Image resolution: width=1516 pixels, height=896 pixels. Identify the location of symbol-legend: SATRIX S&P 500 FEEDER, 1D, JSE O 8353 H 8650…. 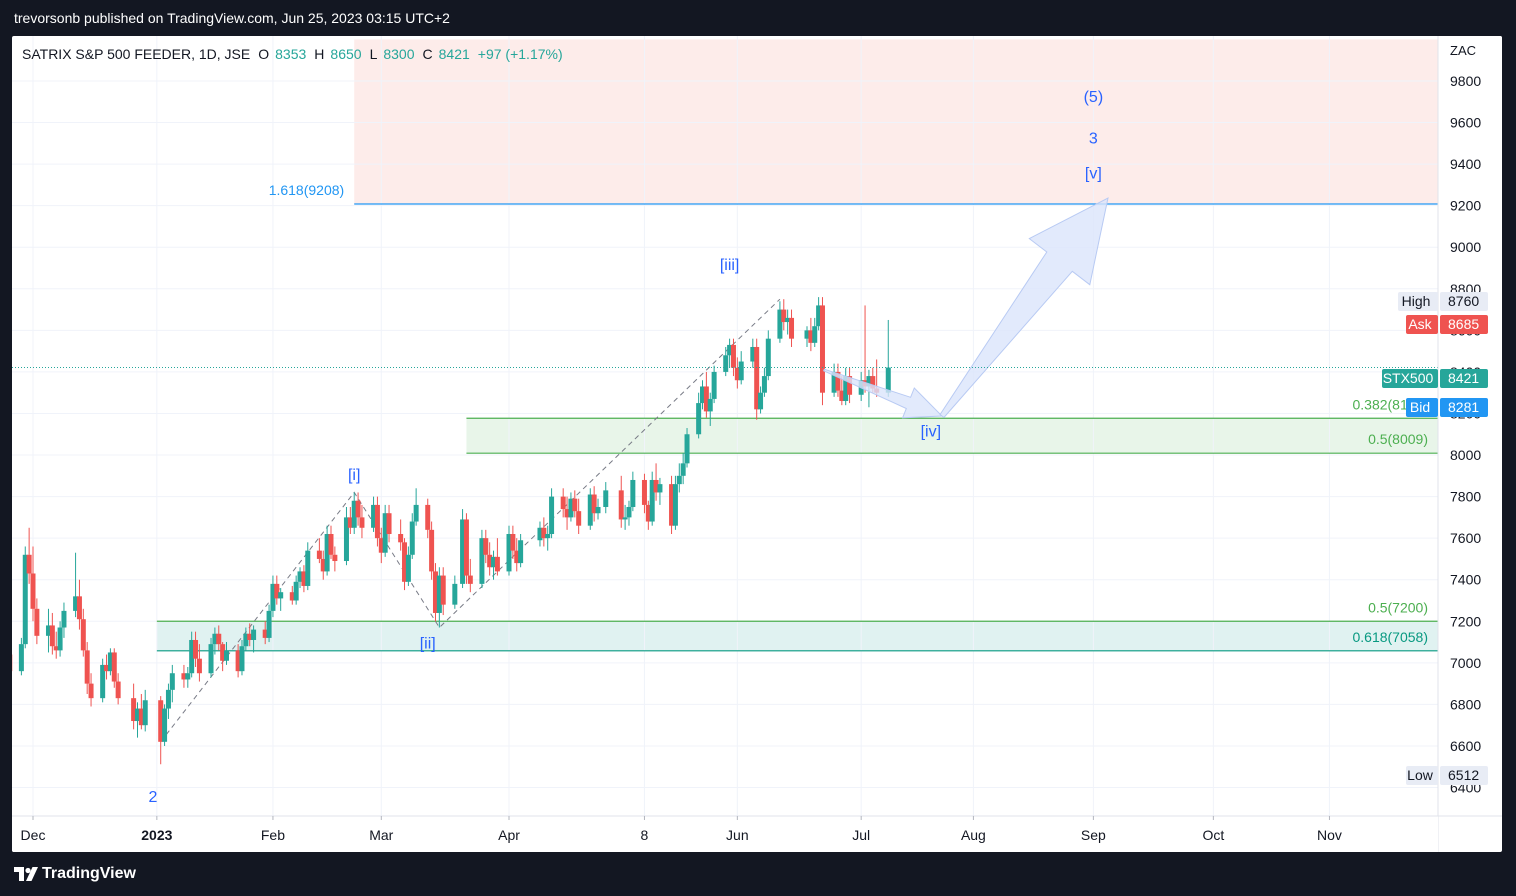
(292, 54).